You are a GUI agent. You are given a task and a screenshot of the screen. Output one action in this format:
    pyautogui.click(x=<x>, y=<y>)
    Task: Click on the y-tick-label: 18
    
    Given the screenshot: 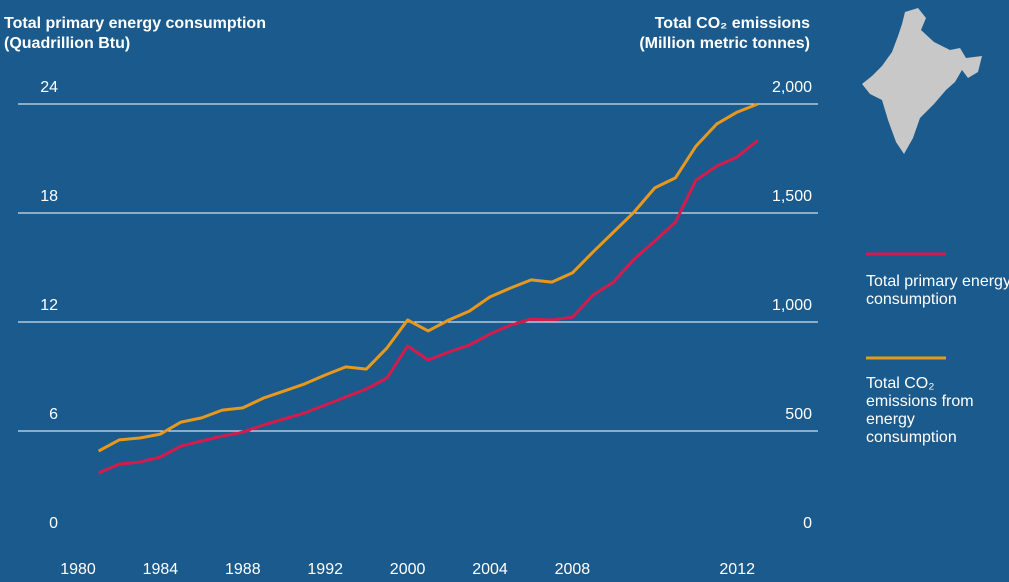 What is the action you would take?
    pyautogui.click(x=49, y=196)
    